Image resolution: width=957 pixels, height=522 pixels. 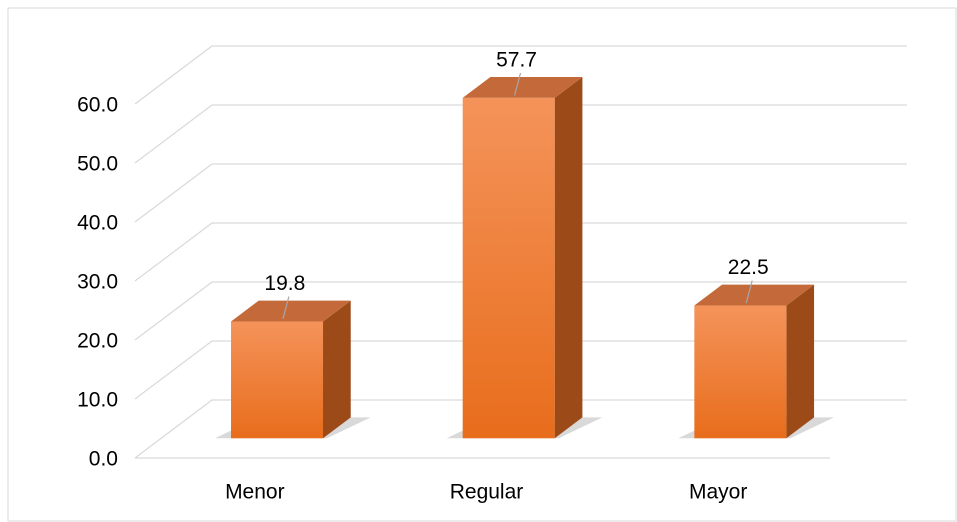 What do you see at coordinates (748, 267) in the screenshot?
I see `value-label: 22.5` at bounding box center [748, 267].